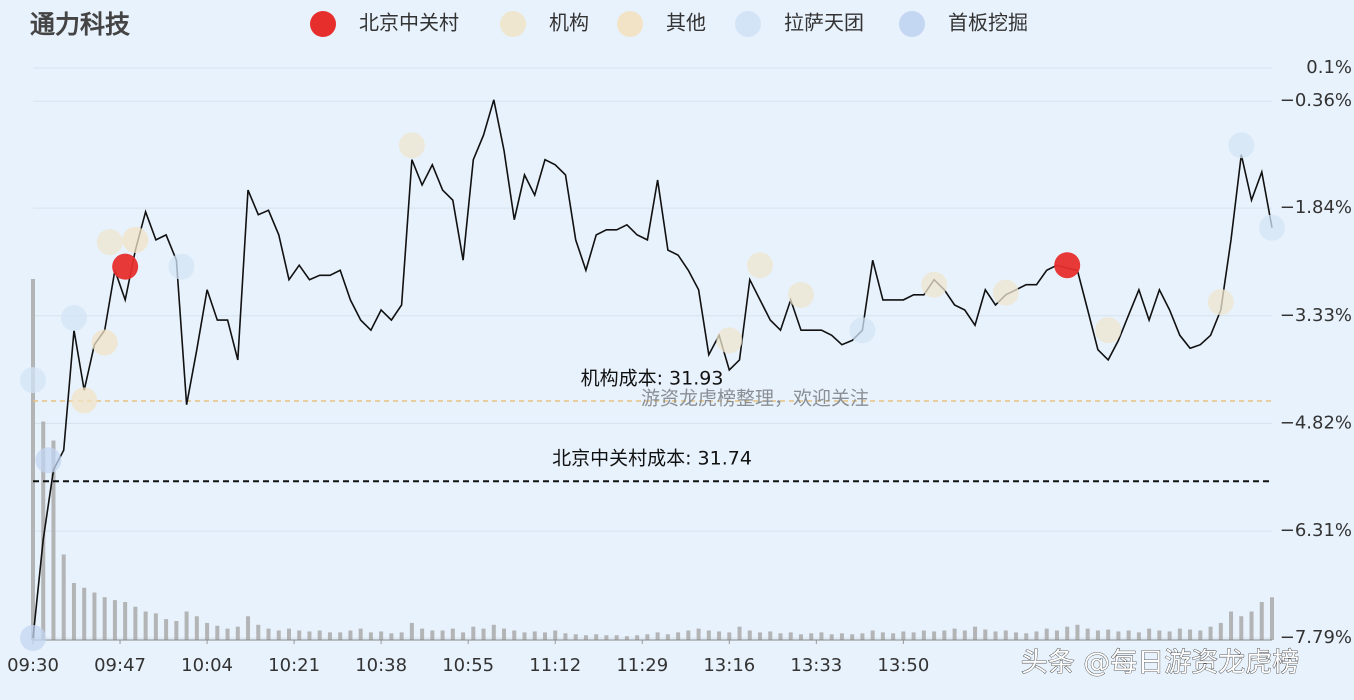 The width and height of the screenshot is (1354, 700). I want to click on x-tick-label: 10:38, so click(381, 665).